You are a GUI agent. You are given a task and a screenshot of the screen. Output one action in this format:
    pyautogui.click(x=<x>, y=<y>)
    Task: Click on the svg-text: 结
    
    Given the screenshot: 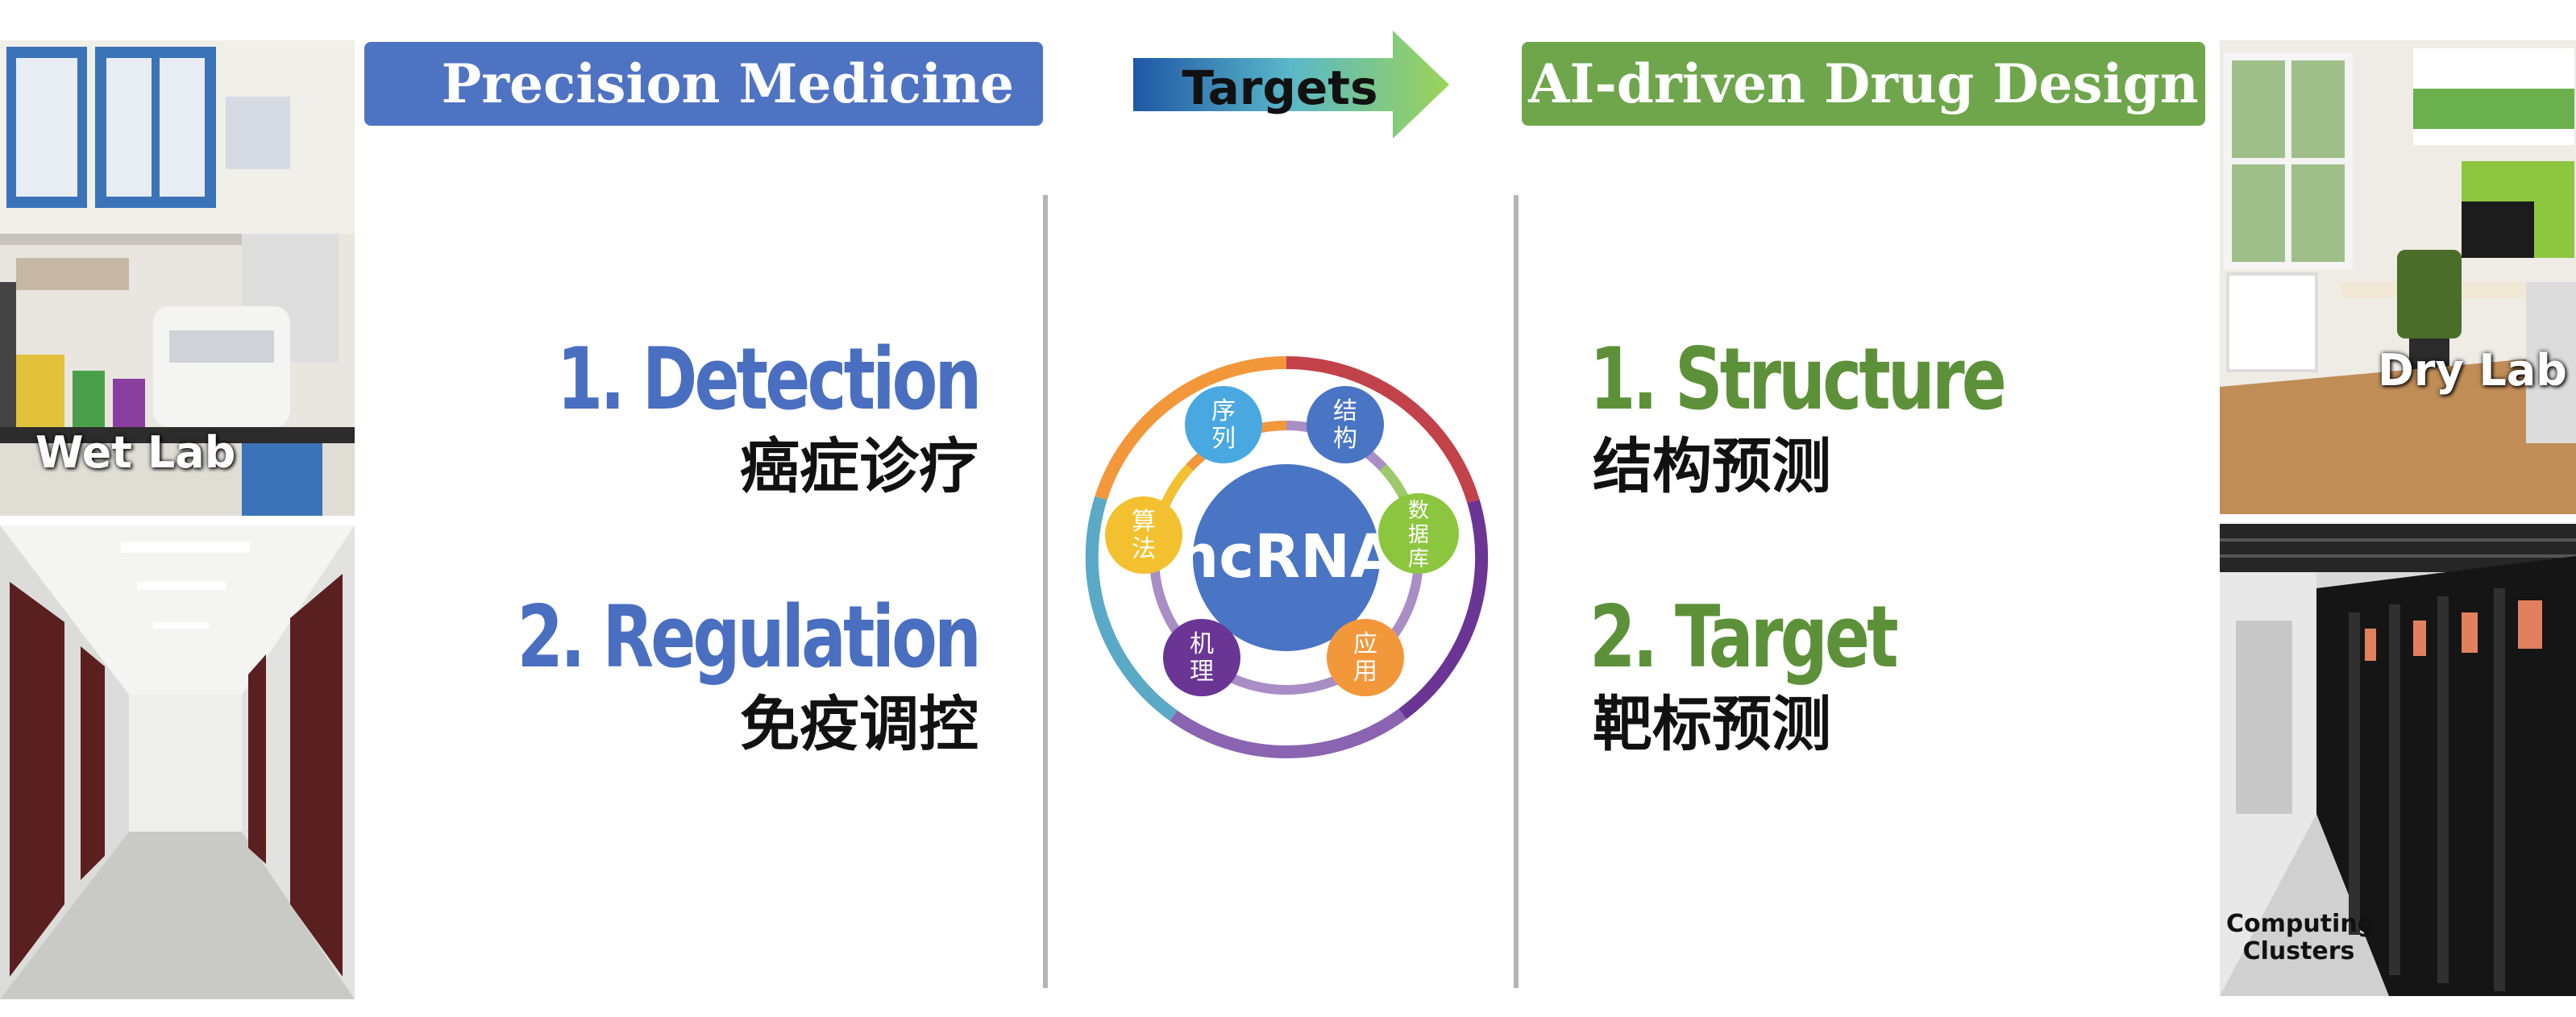 What is the action you would take?
    pyautogui.click(x=1345, y=411)
    